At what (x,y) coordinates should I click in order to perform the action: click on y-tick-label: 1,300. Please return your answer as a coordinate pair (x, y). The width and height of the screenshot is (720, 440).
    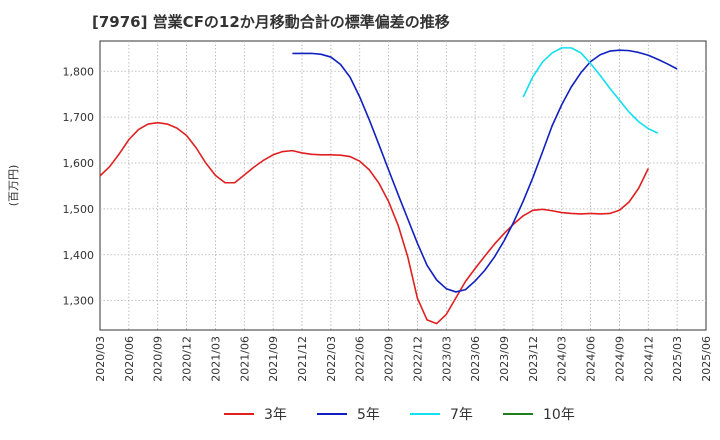
    Looking at the image, I should click on (79, 301).